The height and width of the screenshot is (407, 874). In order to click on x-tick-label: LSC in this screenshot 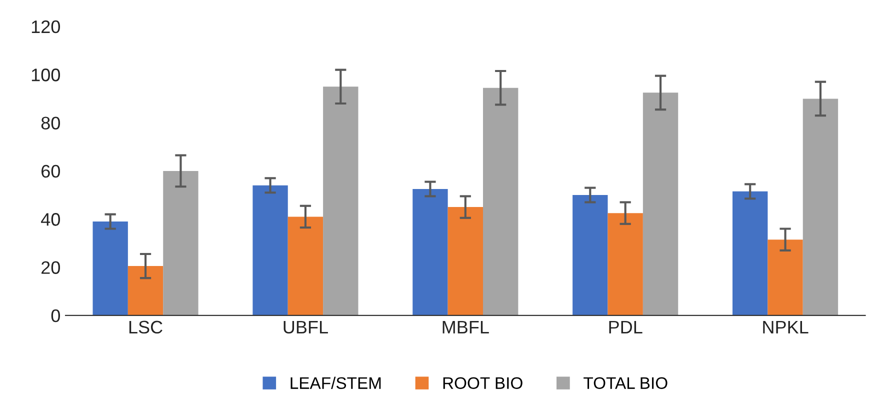, I will do `click(145, 327)`.